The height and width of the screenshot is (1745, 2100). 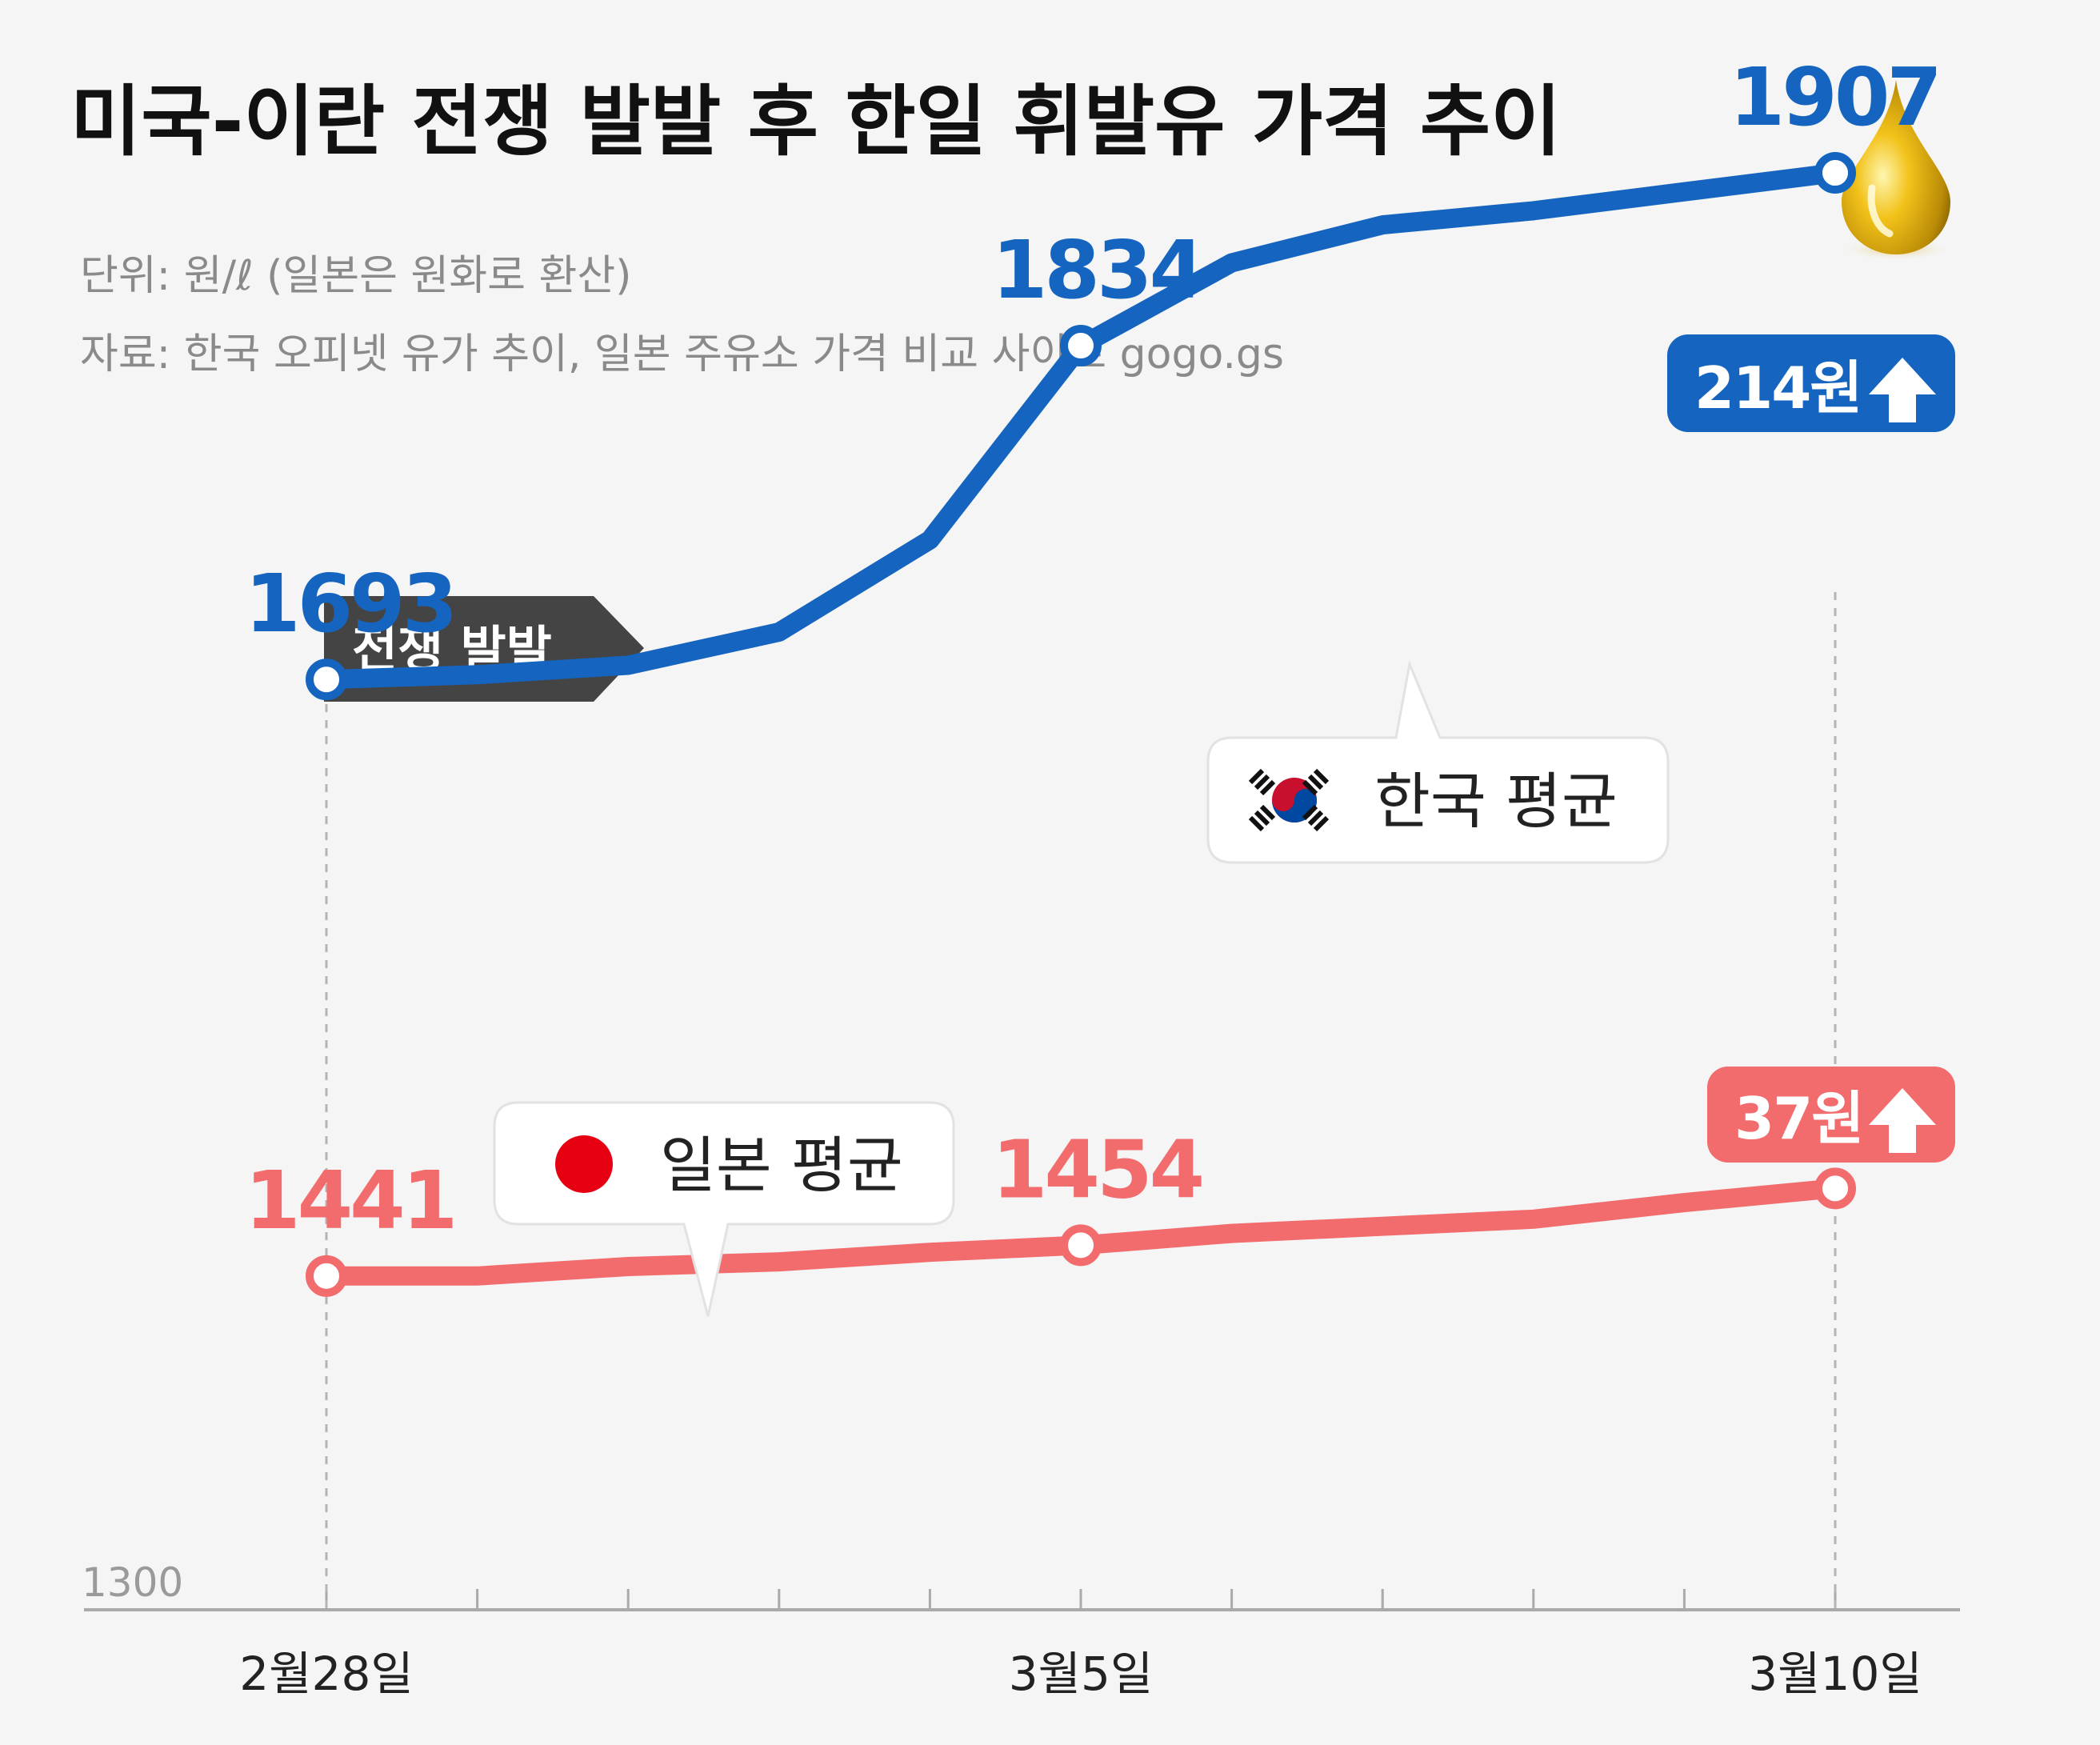 What do you see at coordinates (326, 1674) in the screenshot?
I see `x-tick-label: 2월28일` at bounding box center [326, 1674].